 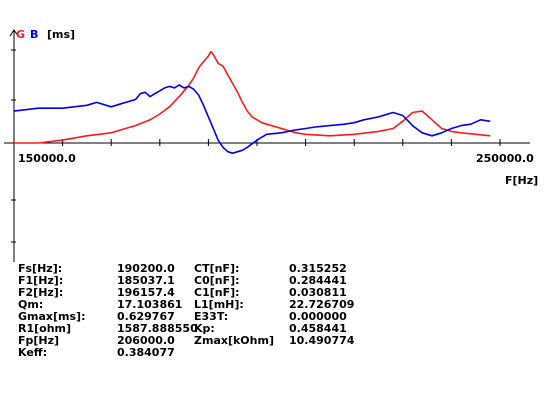 I want to click on param-value: 0.458441, so click(x=318, y=328).